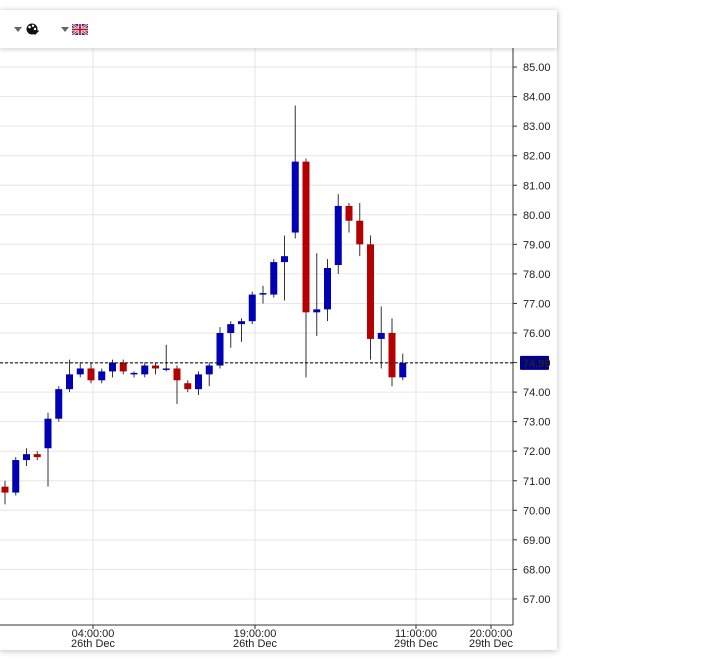 This screenshot has width=702, height=659. What do you see at coordinates (537, 304) in the screenshot?
I see `y-tick-label: 77.00` at bounding box center [537, 304].